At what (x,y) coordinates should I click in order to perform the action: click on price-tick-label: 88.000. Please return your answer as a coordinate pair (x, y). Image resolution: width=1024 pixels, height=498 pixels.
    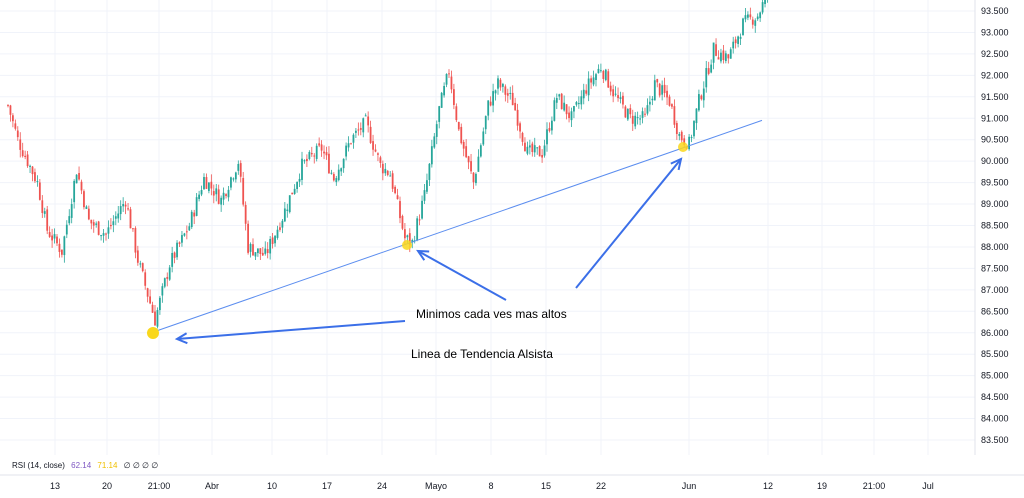
    Looking at the image, I should click on (995, 247).